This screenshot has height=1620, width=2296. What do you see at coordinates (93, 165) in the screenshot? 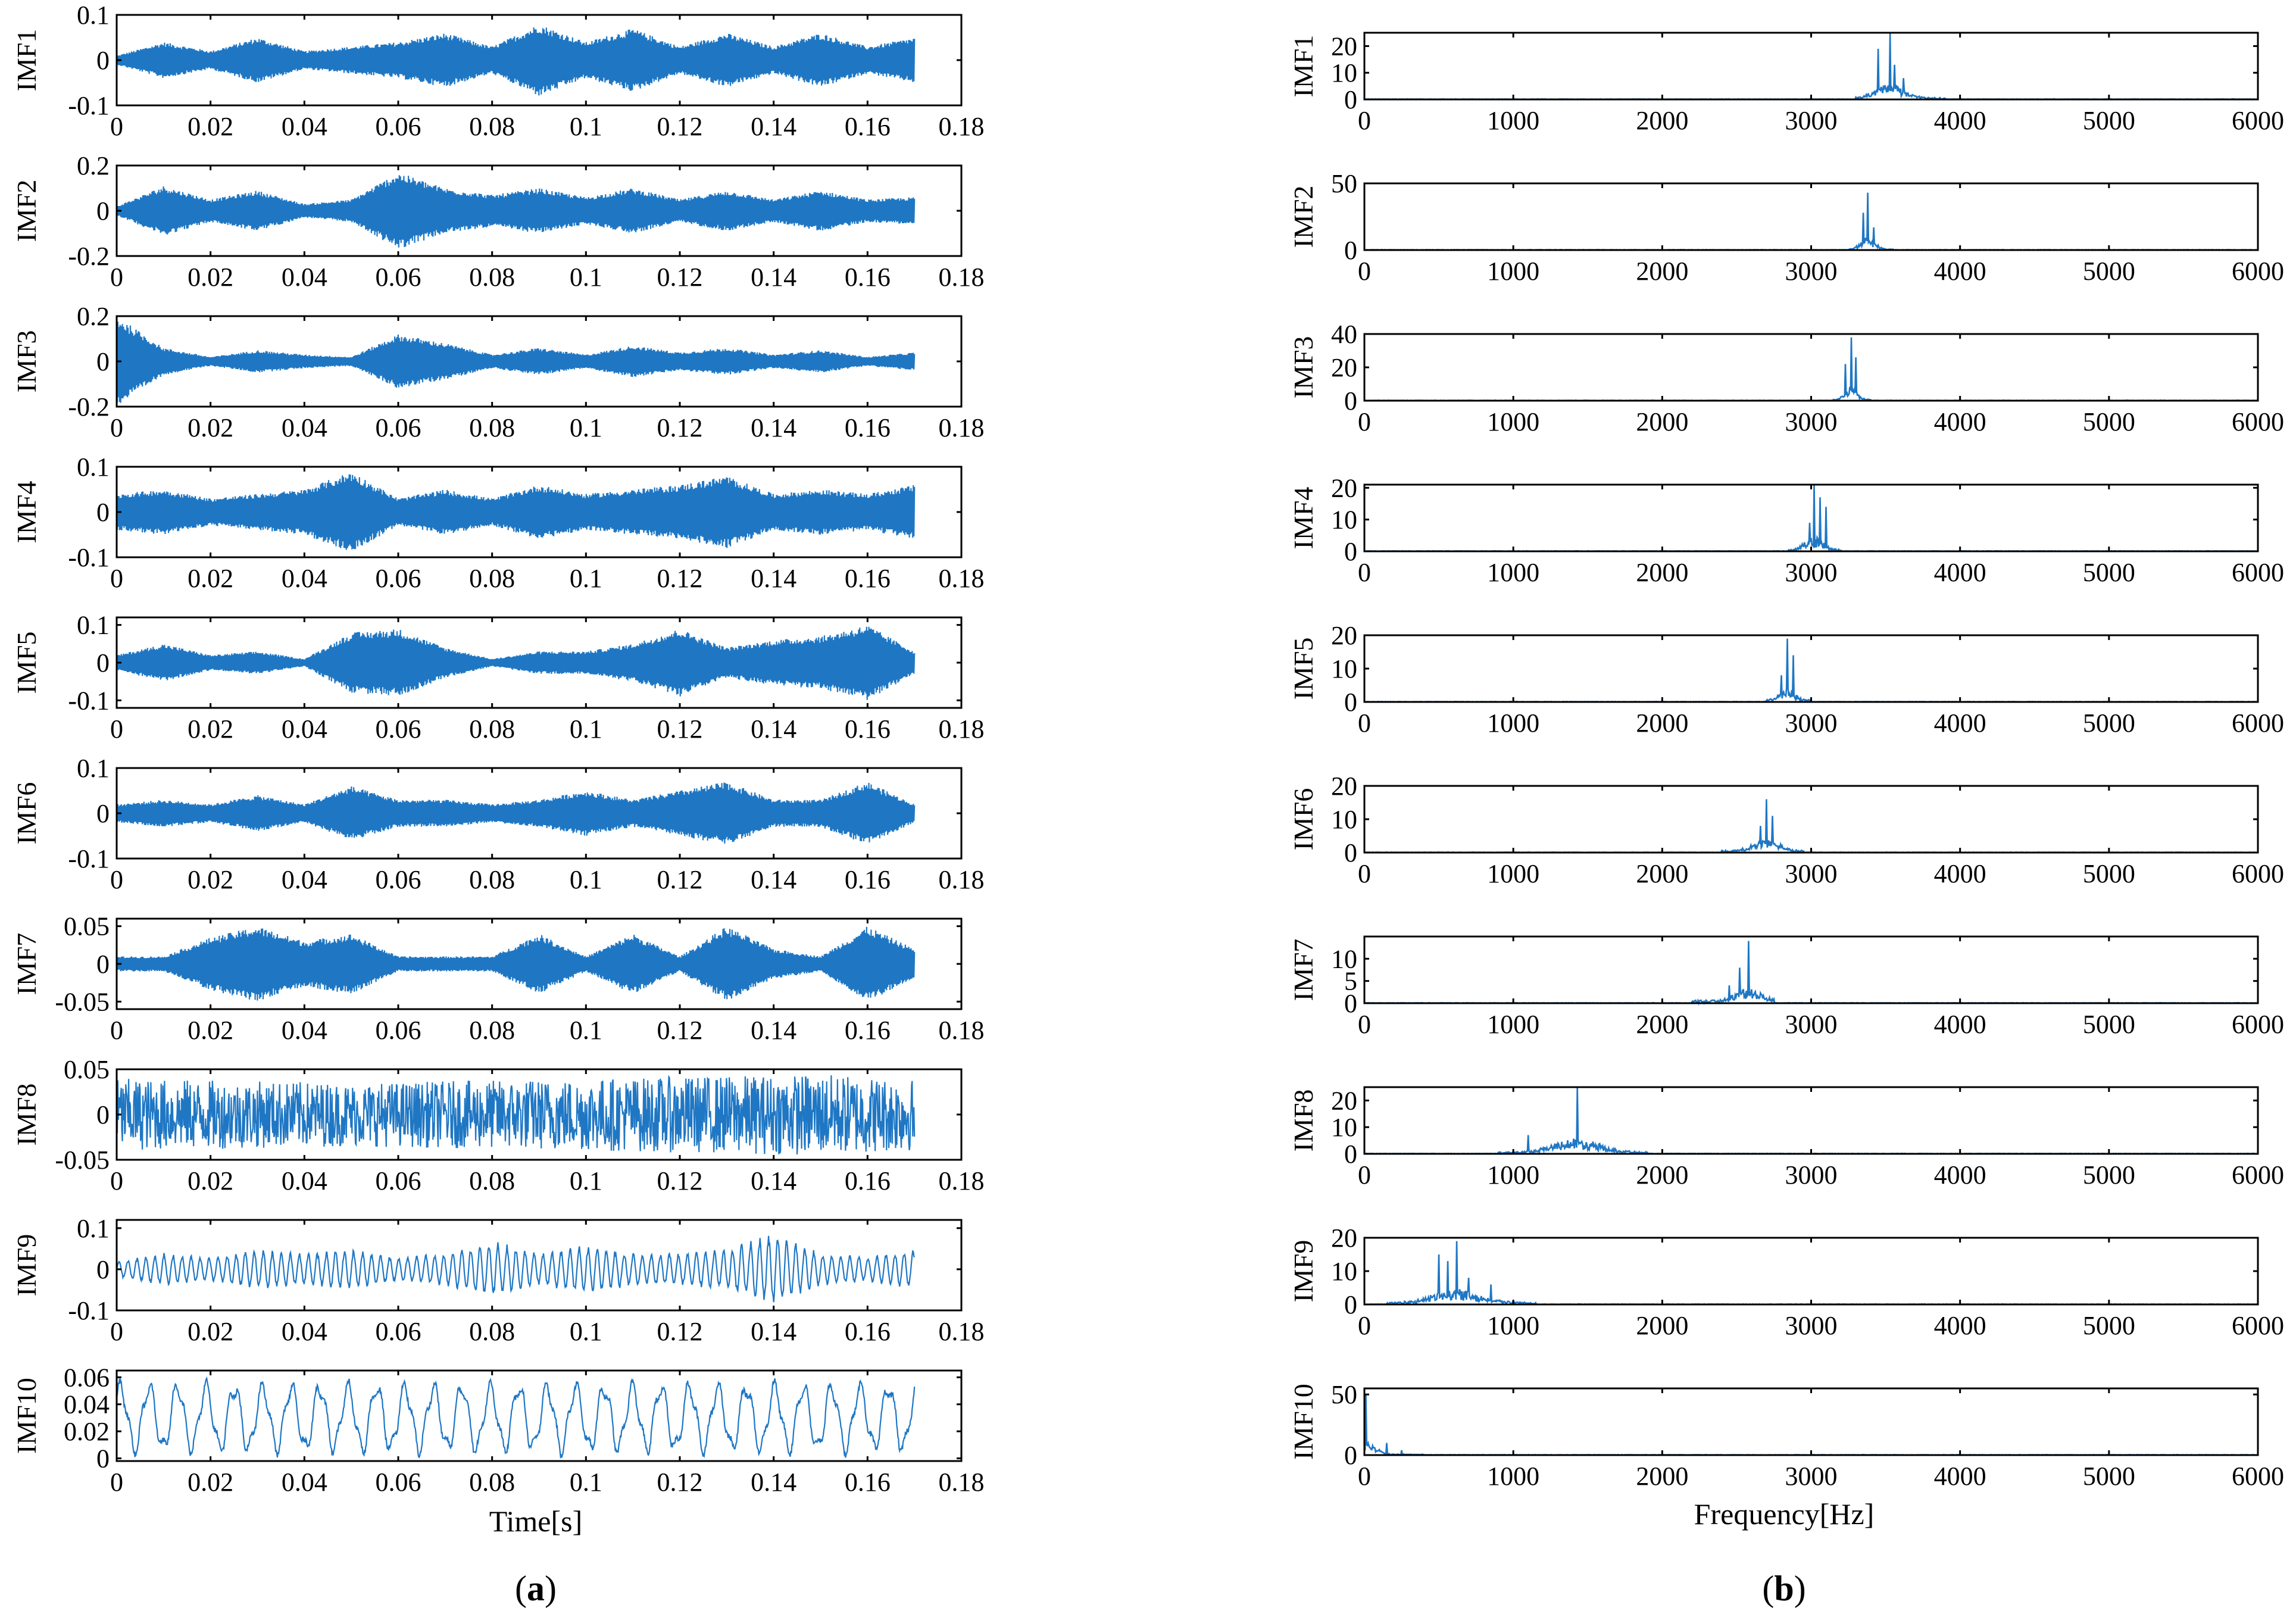
I see `y-tick-label: 0.2` at bounding box center [93, 165].